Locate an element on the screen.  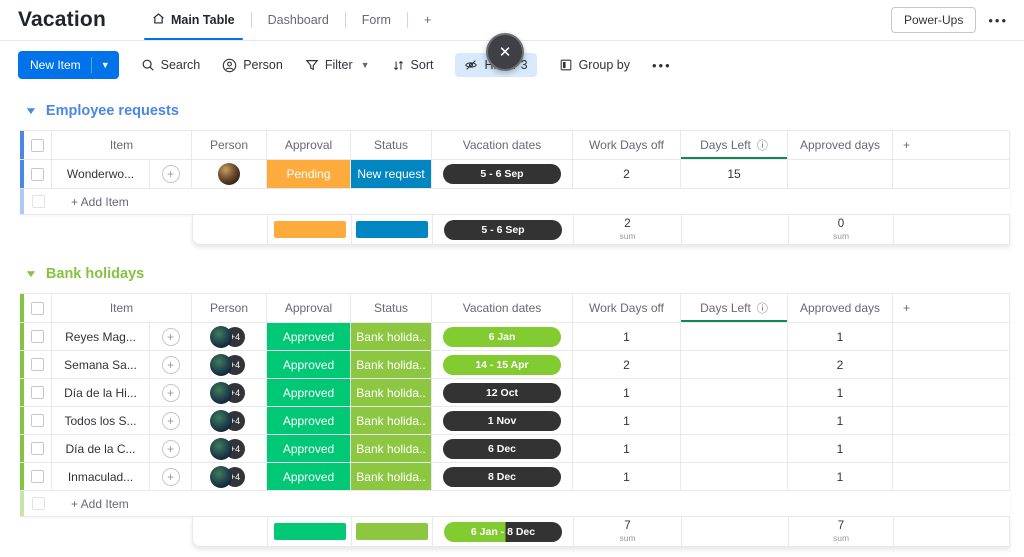
vacation-dates-pill: 1 Nov is located at coordinates (502, 420).